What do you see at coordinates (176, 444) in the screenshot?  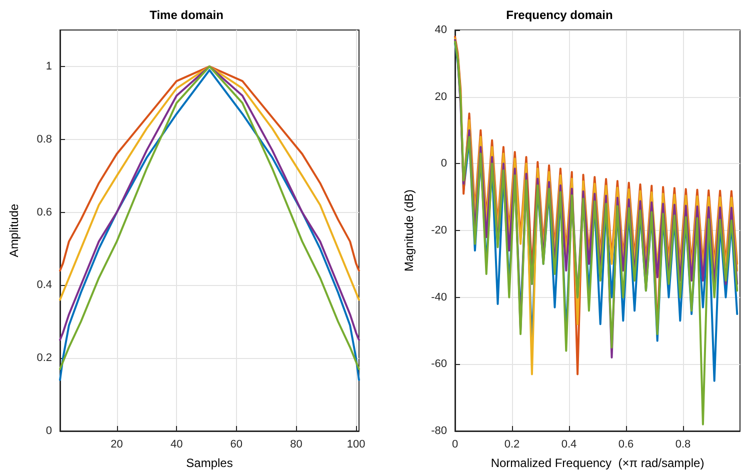 I see `x-tick-label: 40` at bounding box center [176, 444].